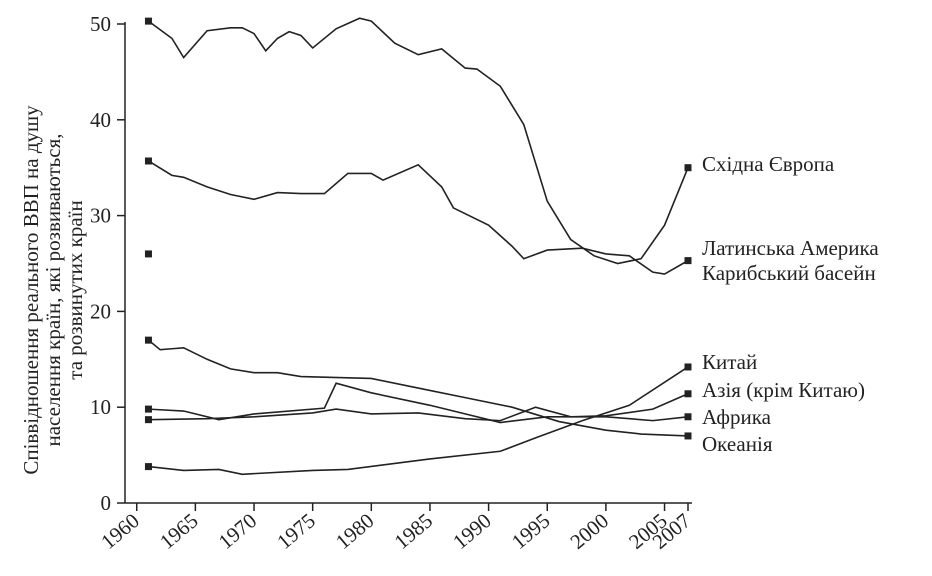 This screenshot has width=932, height=576. I want to click on x-tick-label: 1975, so click(296, 530).